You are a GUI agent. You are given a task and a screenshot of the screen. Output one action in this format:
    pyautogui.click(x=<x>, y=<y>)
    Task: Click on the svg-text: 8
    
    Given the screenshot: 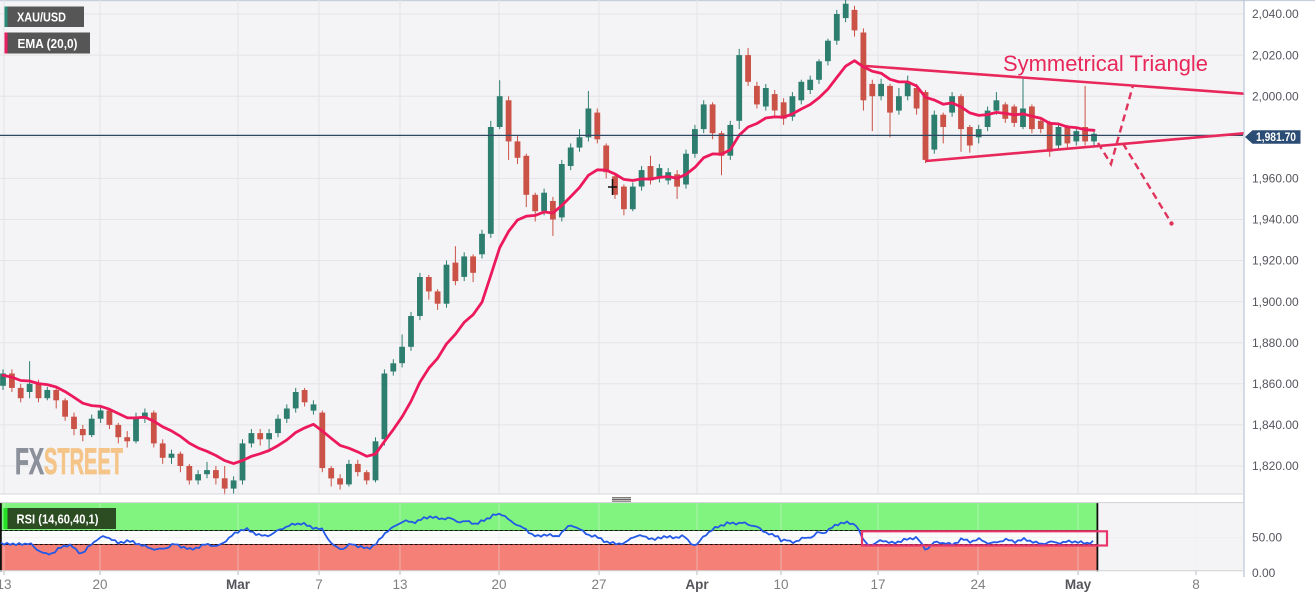 What is the action you would take?
    pyautogui.click(x=1196, y=584)
    